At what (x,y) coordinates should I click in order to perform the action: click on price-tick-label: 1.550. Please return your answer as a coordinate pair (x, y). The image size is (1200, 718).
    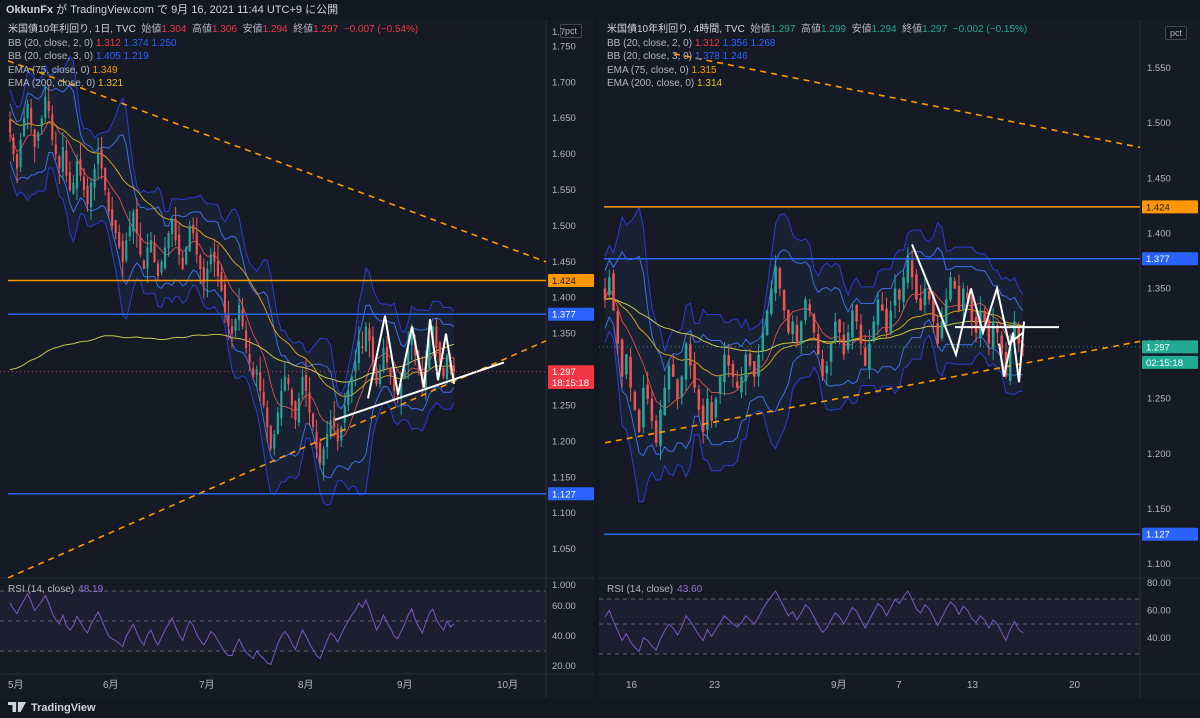
    Looking at the image, I should click on (564, 190).